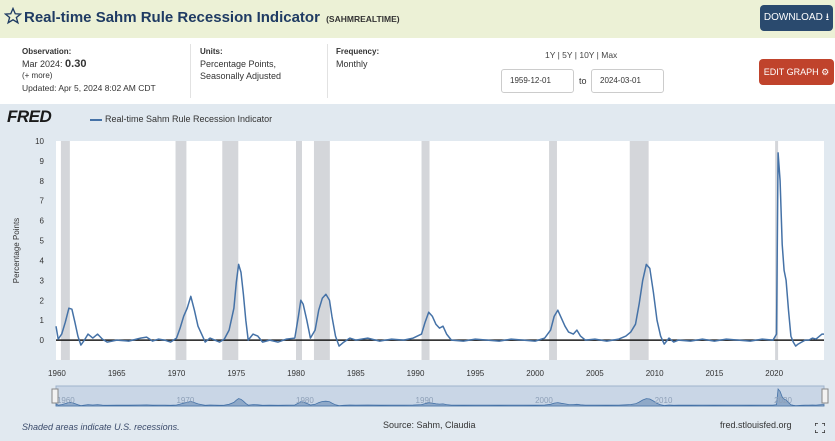 The height and width of the screenshot is (441, 835). What do you see at coordinates (793, 17) in the screenshot?
I see `download-label: DOWNLOAD` at bounding box center [793, 17].